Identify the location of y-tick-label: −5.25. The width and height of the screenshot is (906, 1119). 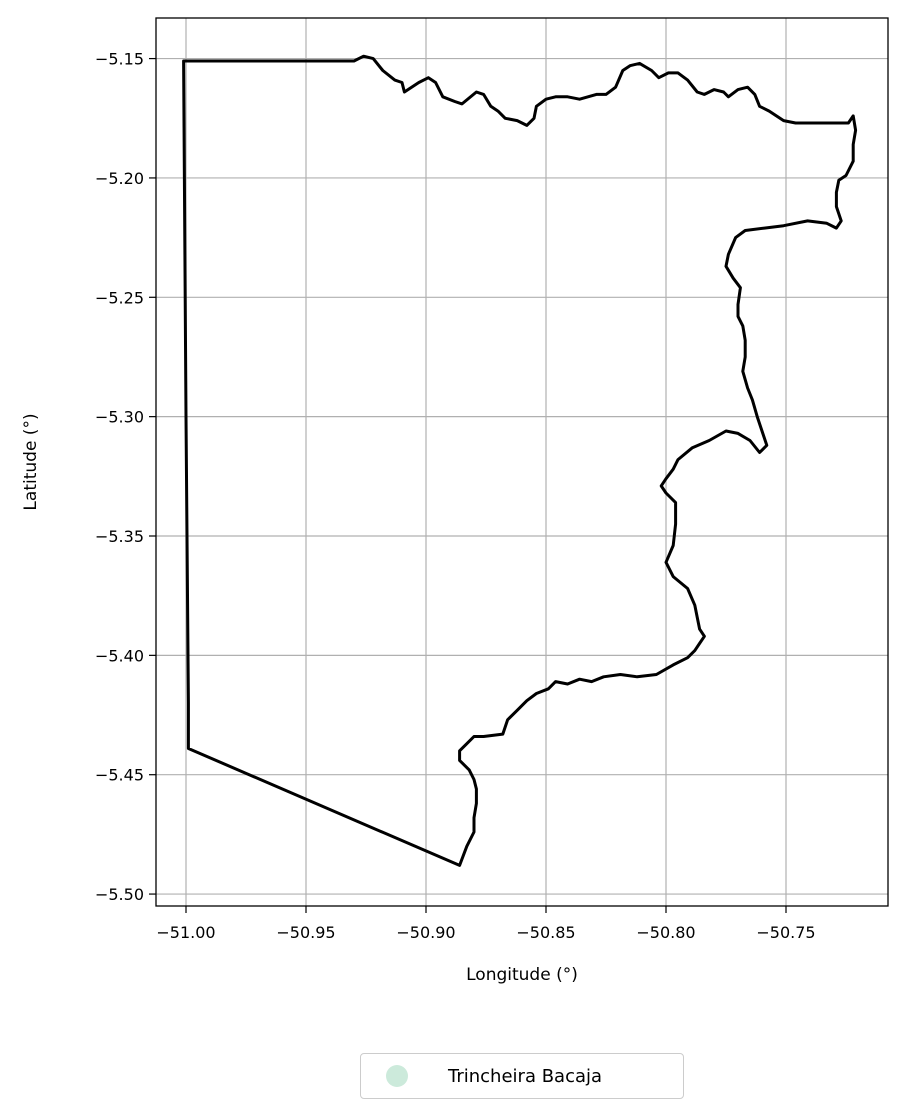
(119, 297).